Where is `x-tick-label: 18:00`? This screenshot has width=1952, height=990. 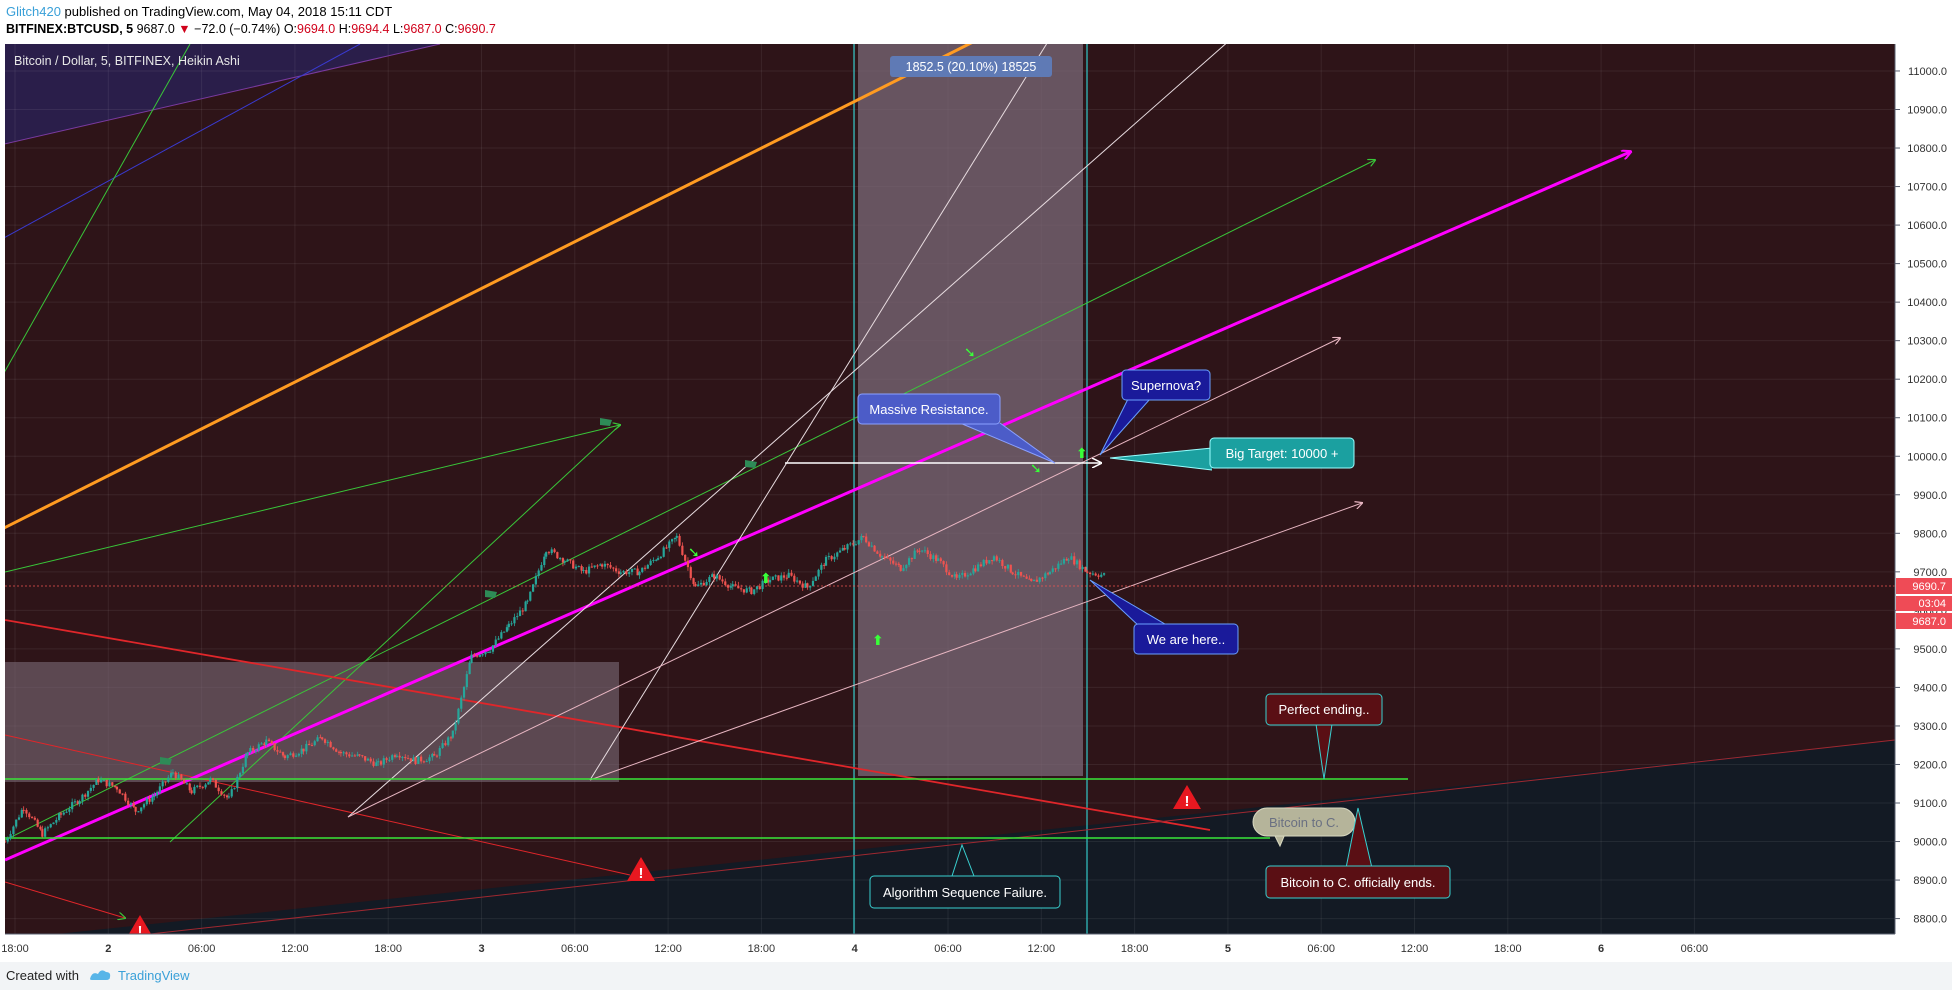 x-tick-label: 18:00 is located at coordinates (388, 949).